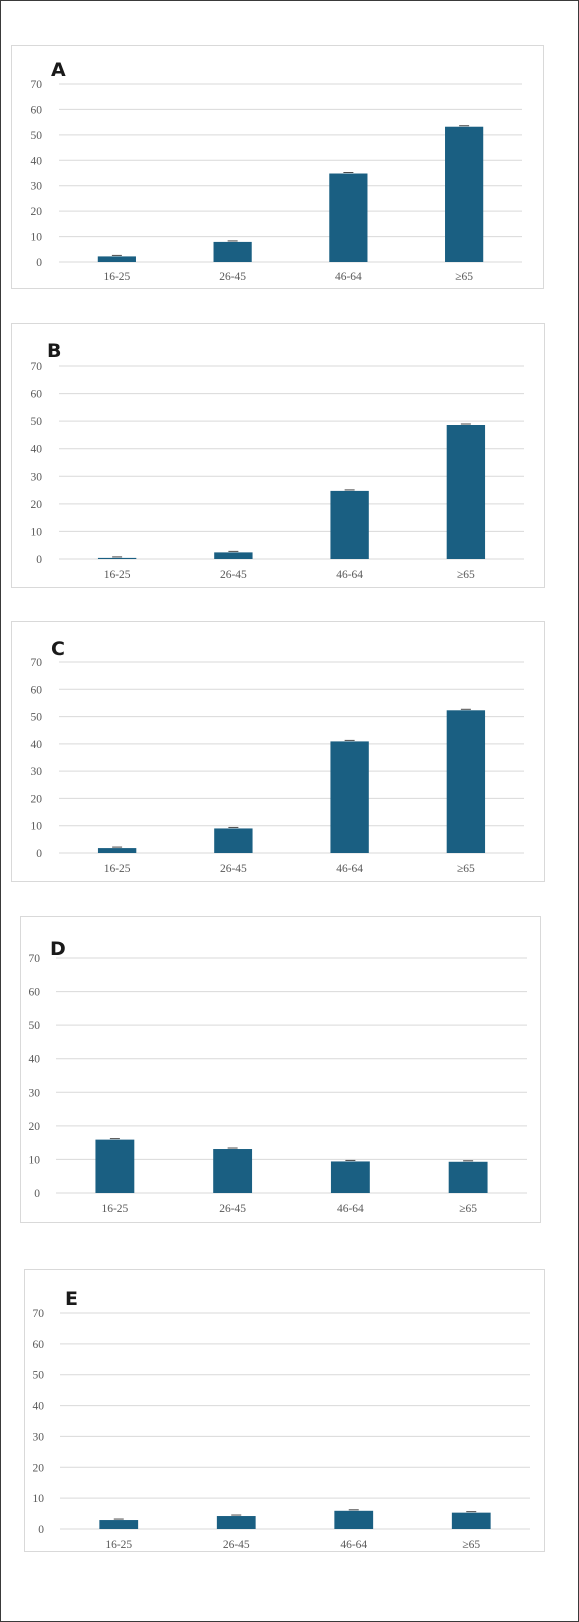  I want to click on panel-label-e: E, so click(71, 1299).